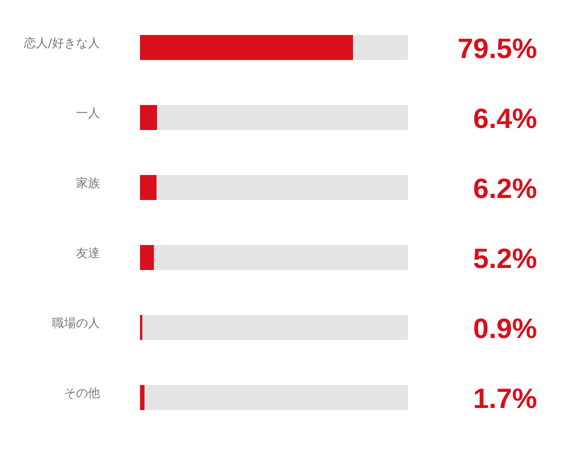 The height and width of the screenshot is (462, 565). Describe the element at coordinates (505, 258) in the screenshot. I see `data-label: 5.2%` at that location.